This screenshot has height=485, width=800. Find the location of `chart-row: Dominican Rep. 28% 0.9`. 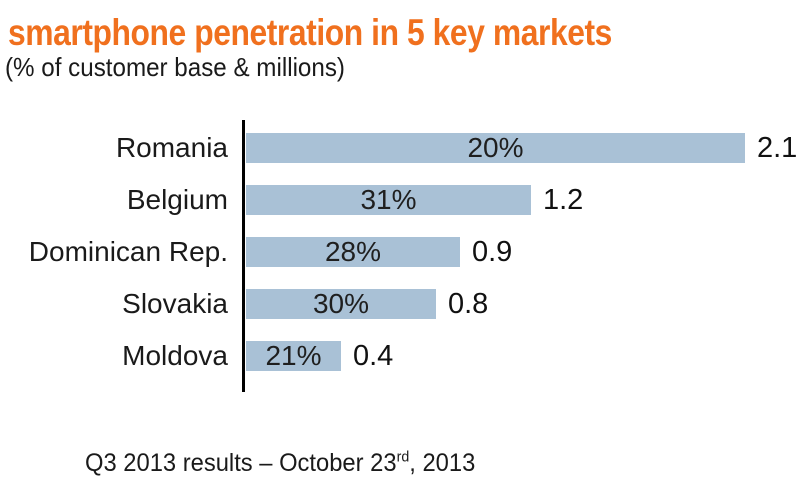

chart-row: Dominican Rep. 28% 0.9 is located at coordinates (400, 251).